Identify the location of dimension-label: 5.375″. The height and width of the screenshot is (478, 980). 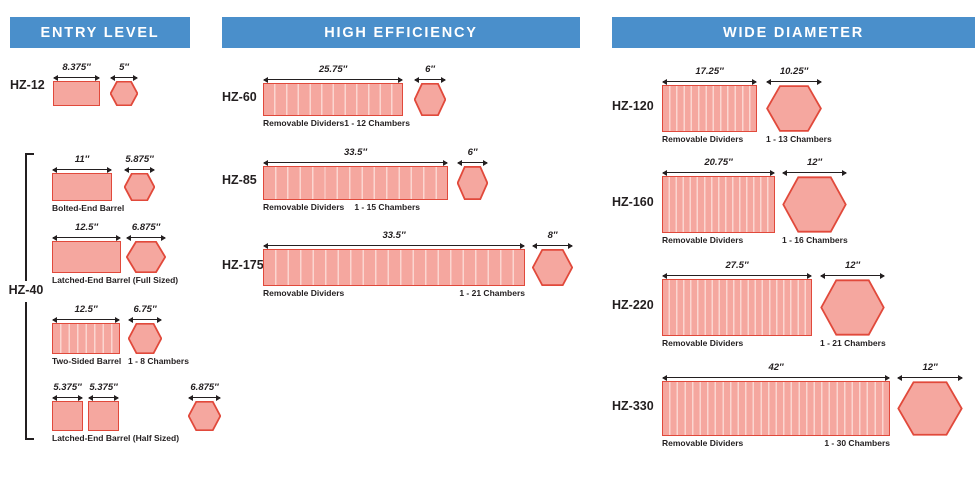
(67, 387).